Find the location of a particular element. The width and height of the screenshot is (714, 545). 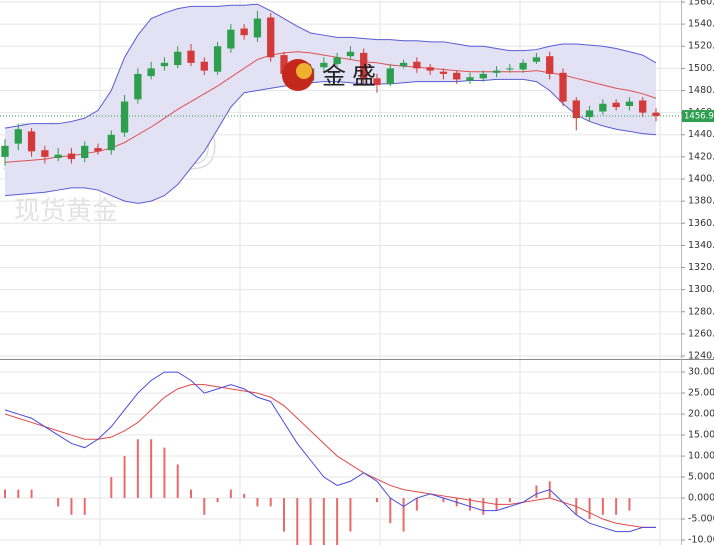

y-tick-label: 10.000 is located at coordinates (701, 456).